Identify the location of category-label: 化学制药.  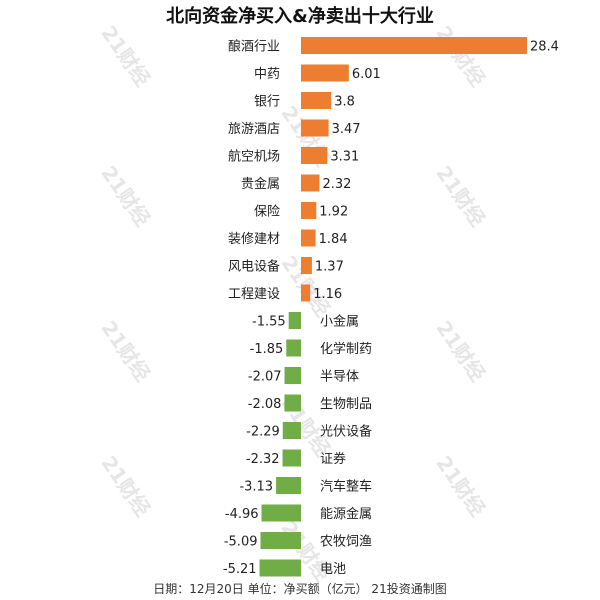
(346, 349).